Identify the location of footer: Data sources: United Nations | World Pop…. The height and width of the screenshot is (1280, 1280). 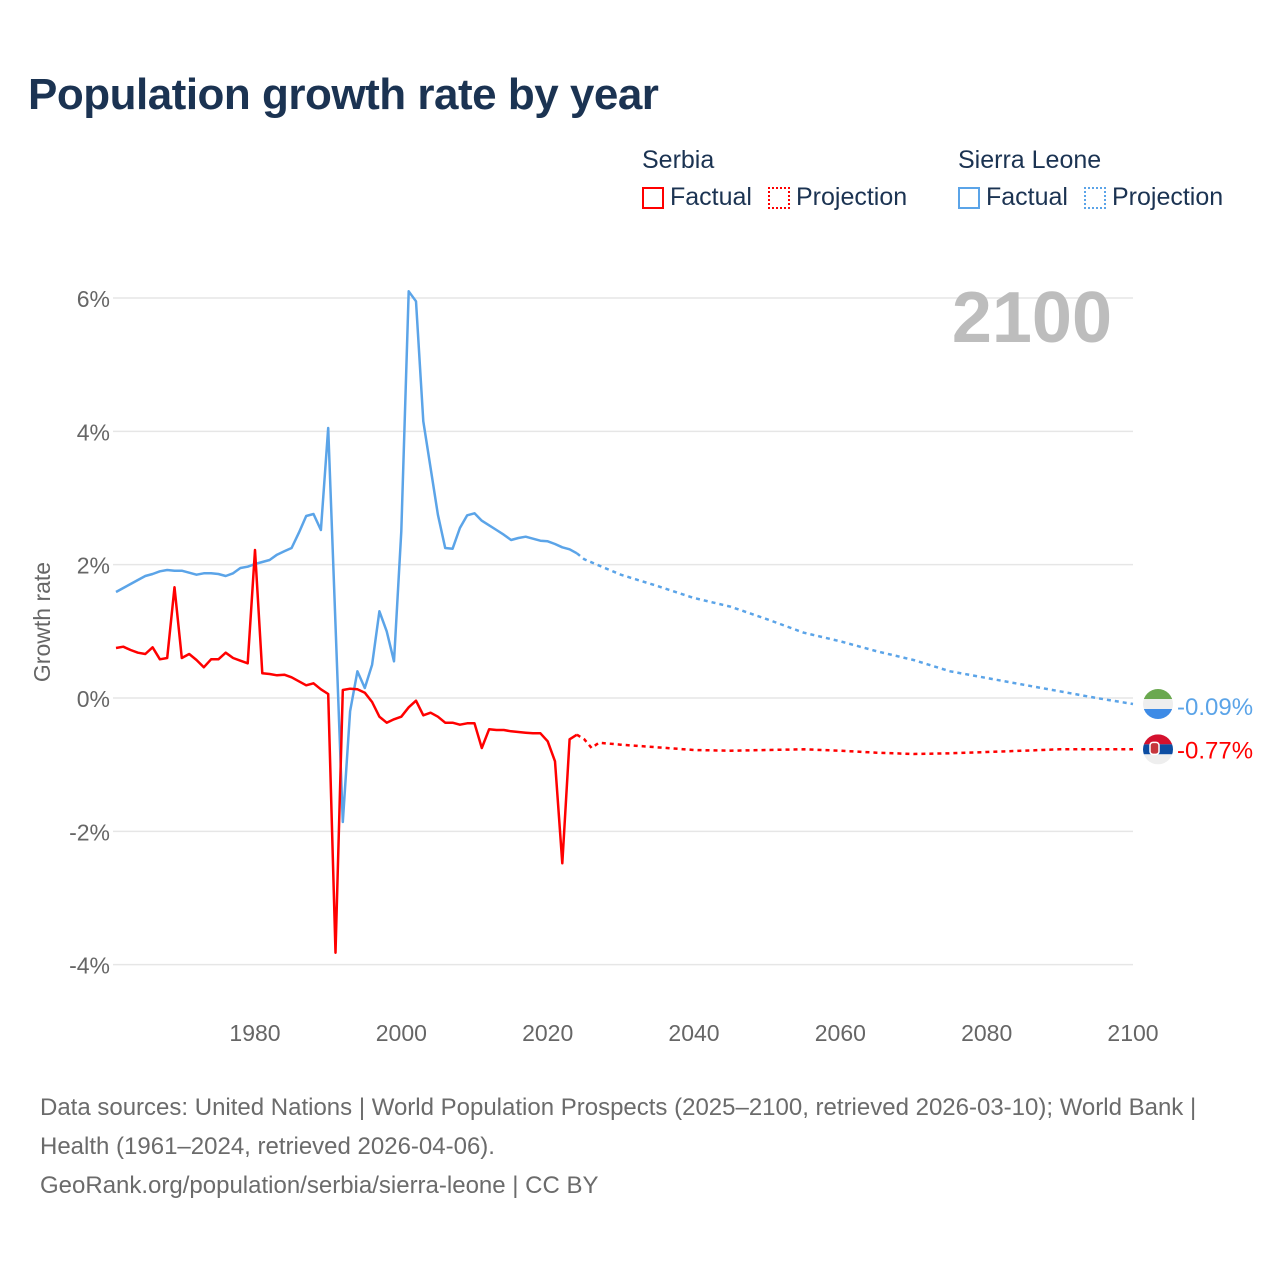
(640, 1146).